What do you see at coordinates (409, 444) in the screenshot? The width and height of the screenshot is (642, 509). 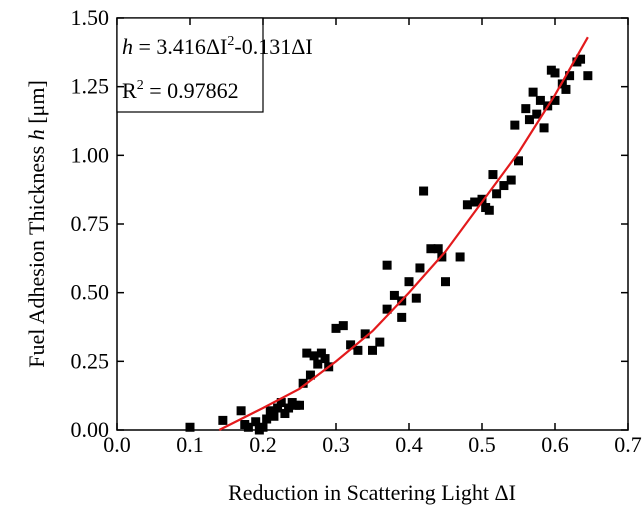 I see `x-tick-label: 0.4` at bounding box center [409, 444].